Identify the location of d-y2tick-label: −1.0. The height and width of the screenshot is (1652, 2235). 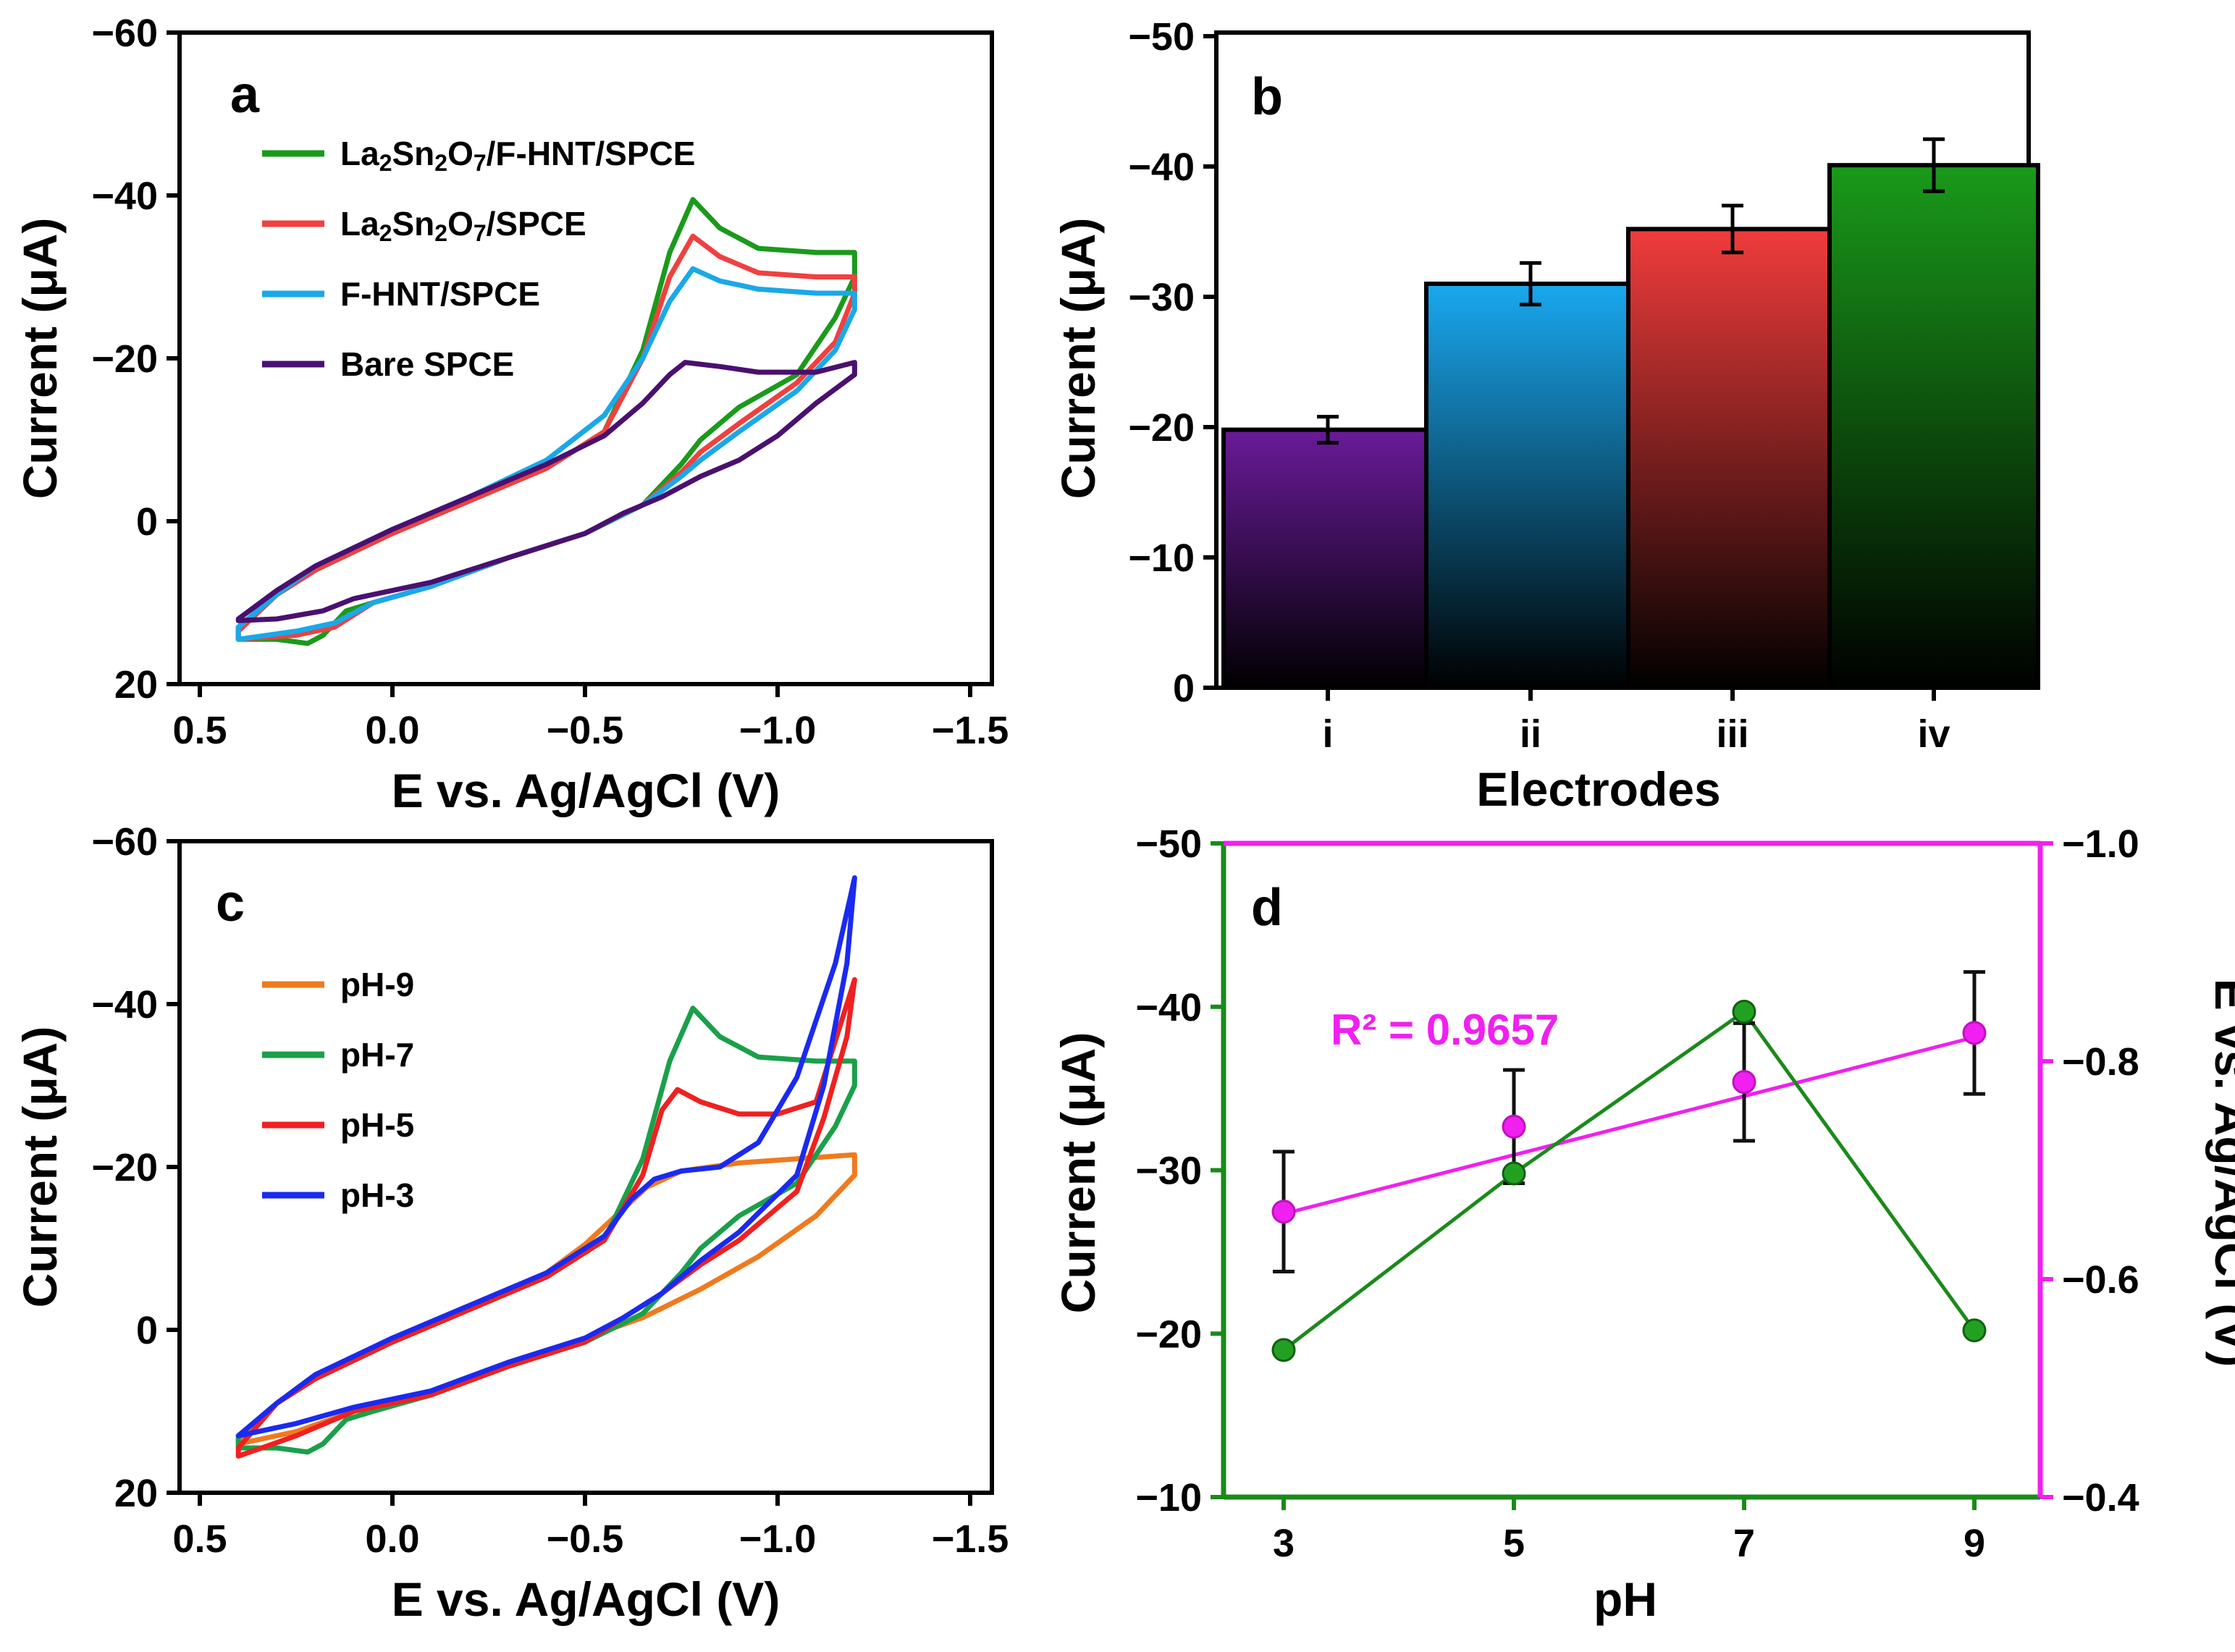
(2100, 844).